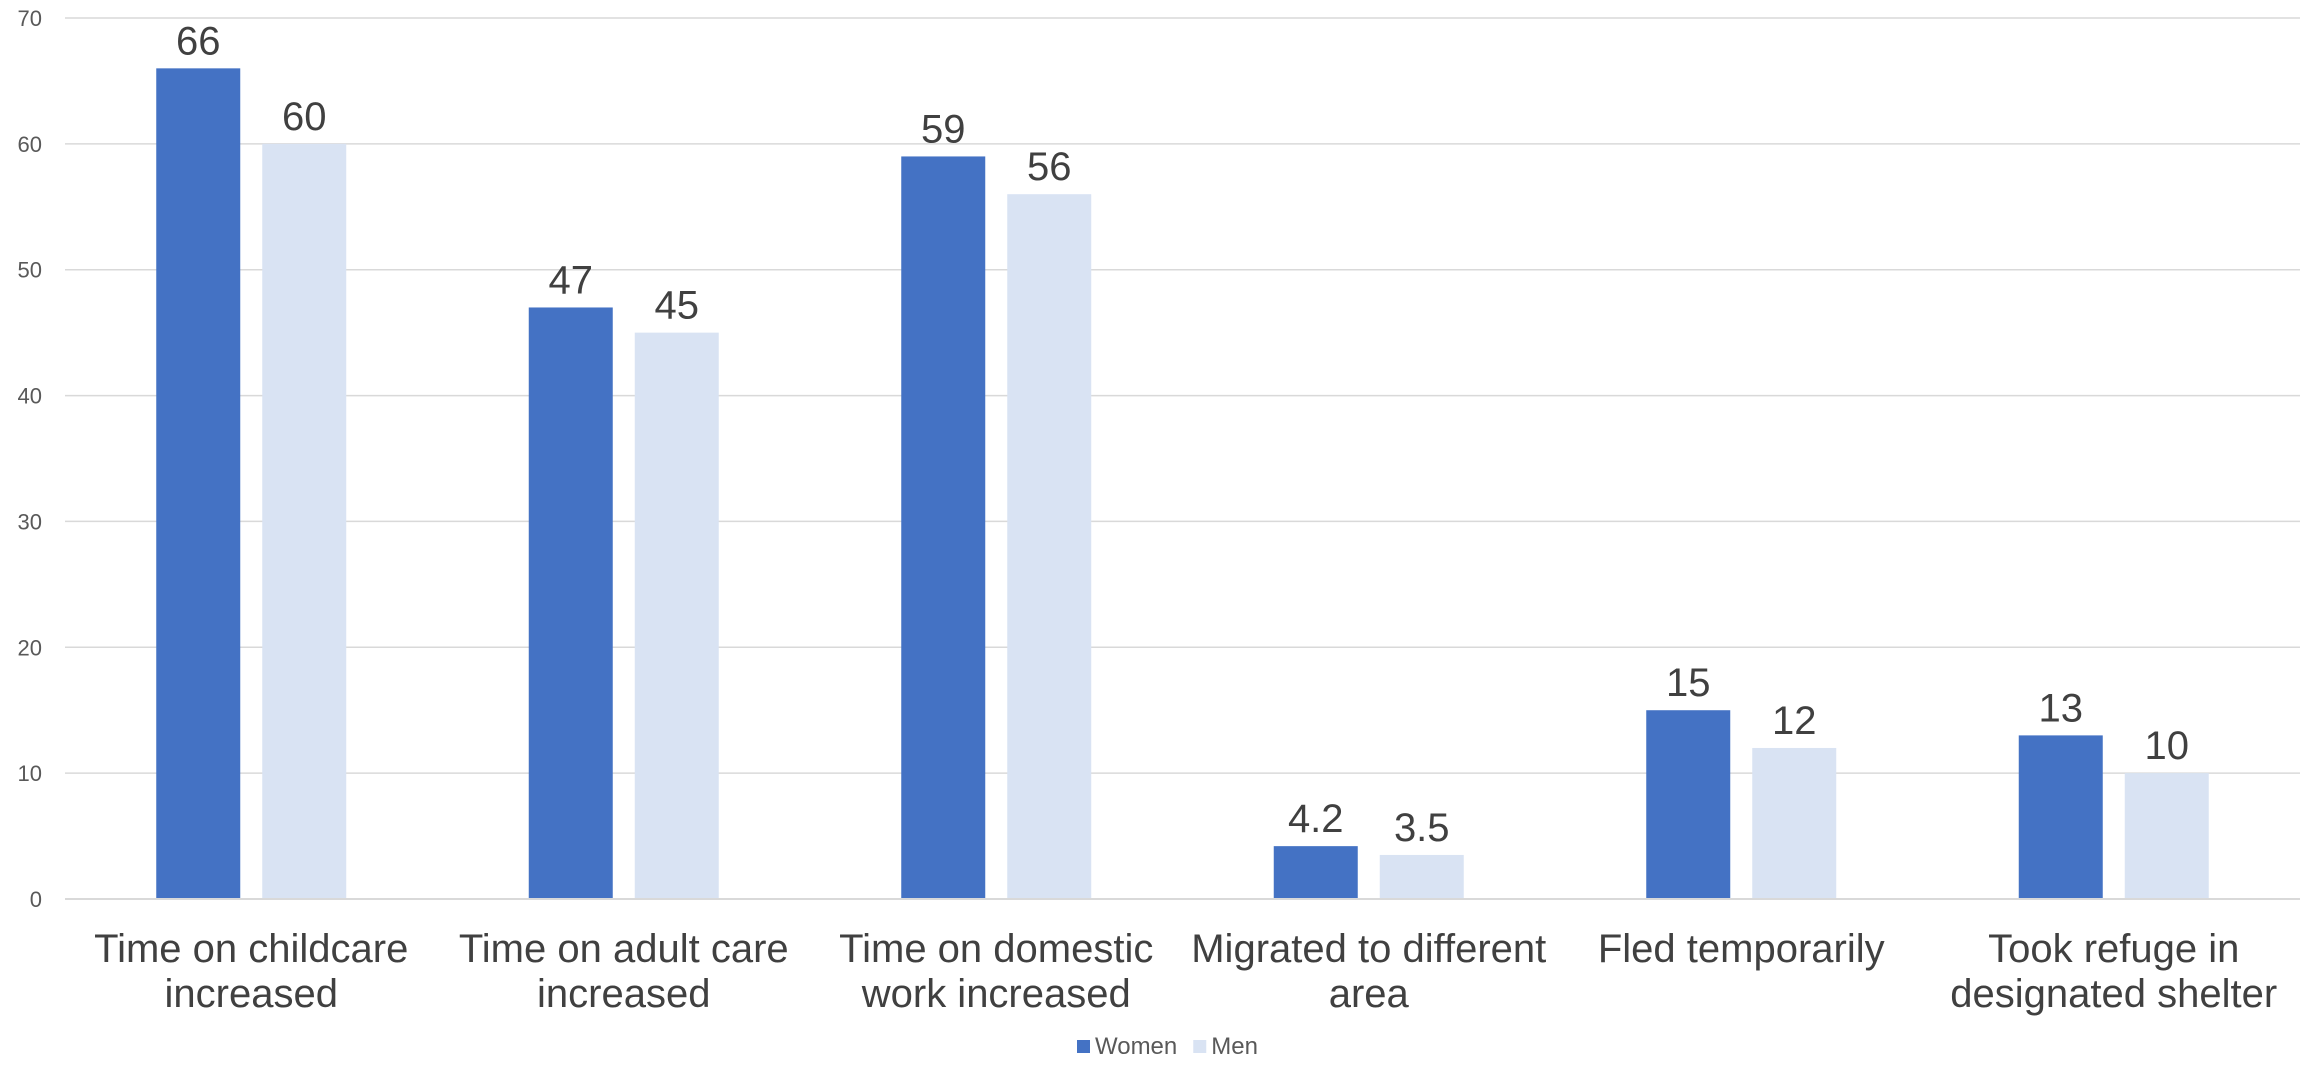 This screenshot has height=1065, width=2315. I want to click on x-category-label: Time on domestic work increased, so click(996, 971).